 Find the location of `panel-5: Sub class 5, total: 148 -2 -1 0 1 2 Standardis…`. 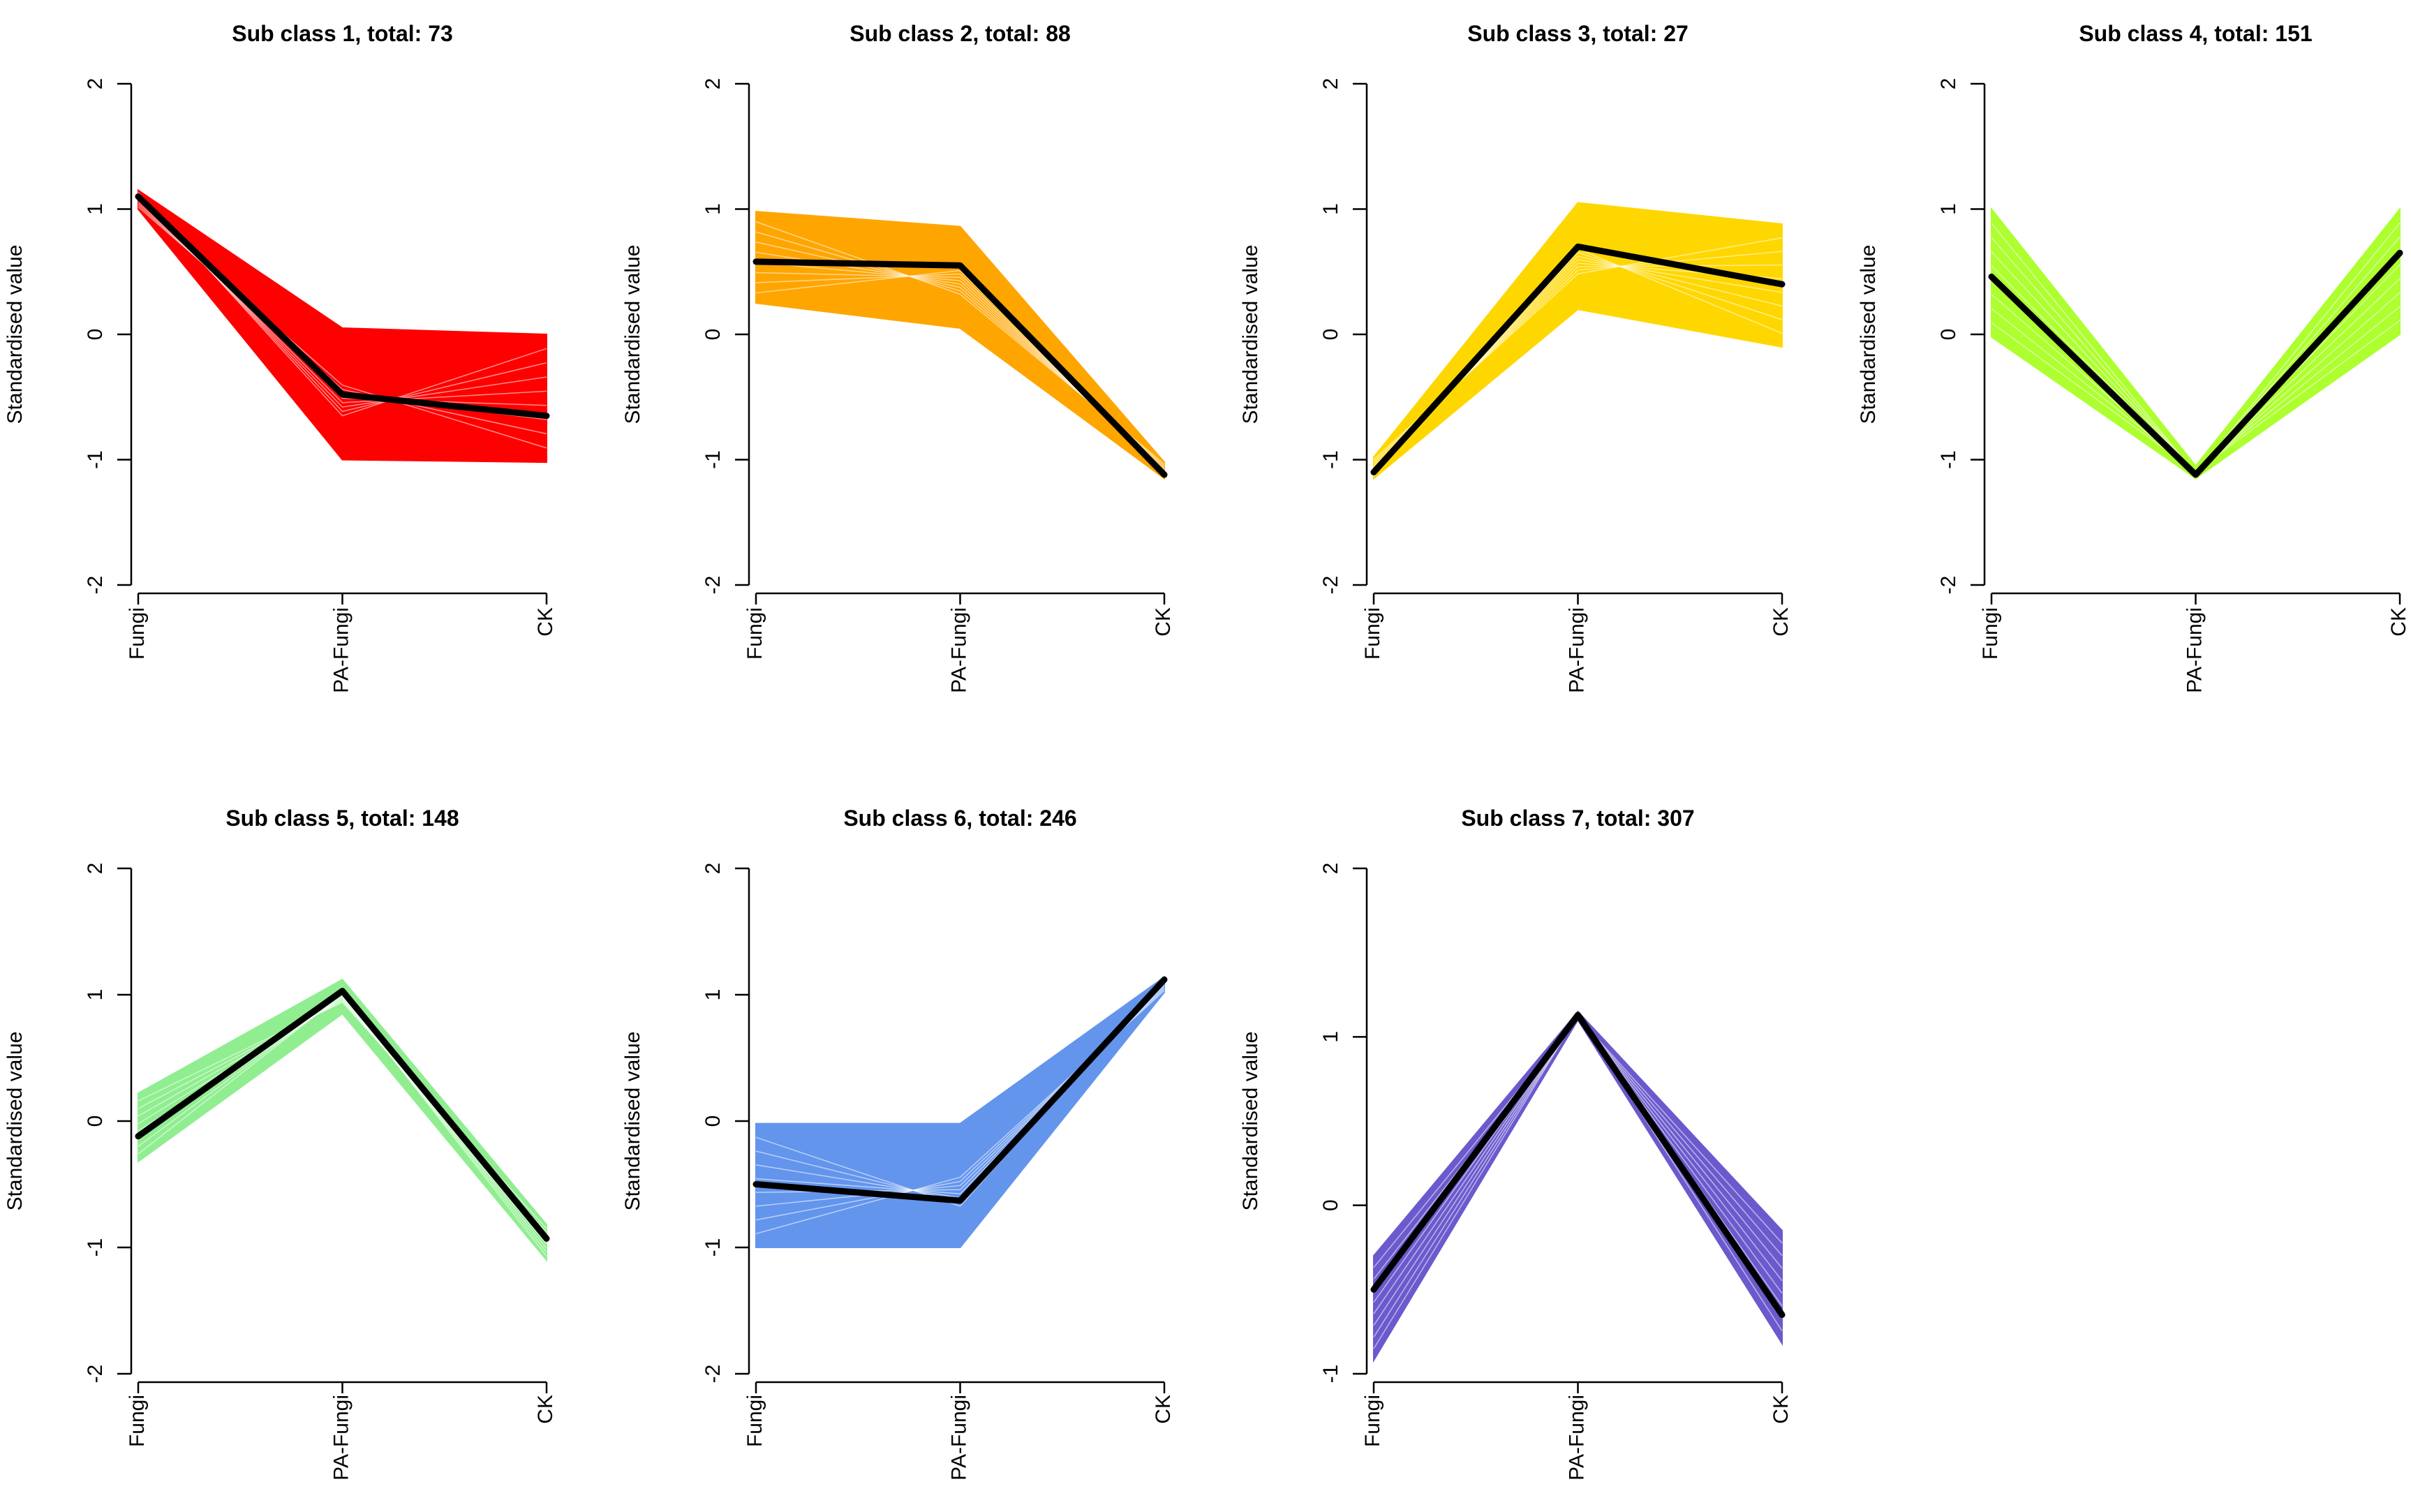

panel-5: Sub class 5, total: 148 -2 -1 0 1 2 Standardis… is located at coordinates (280, 1143).